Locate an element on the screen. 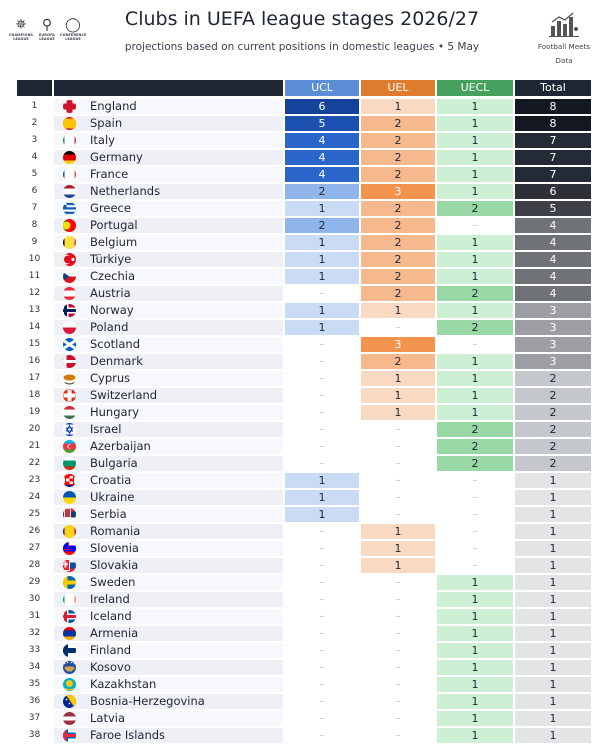  rank-cell: 27 is located at coordinates (34, 548).